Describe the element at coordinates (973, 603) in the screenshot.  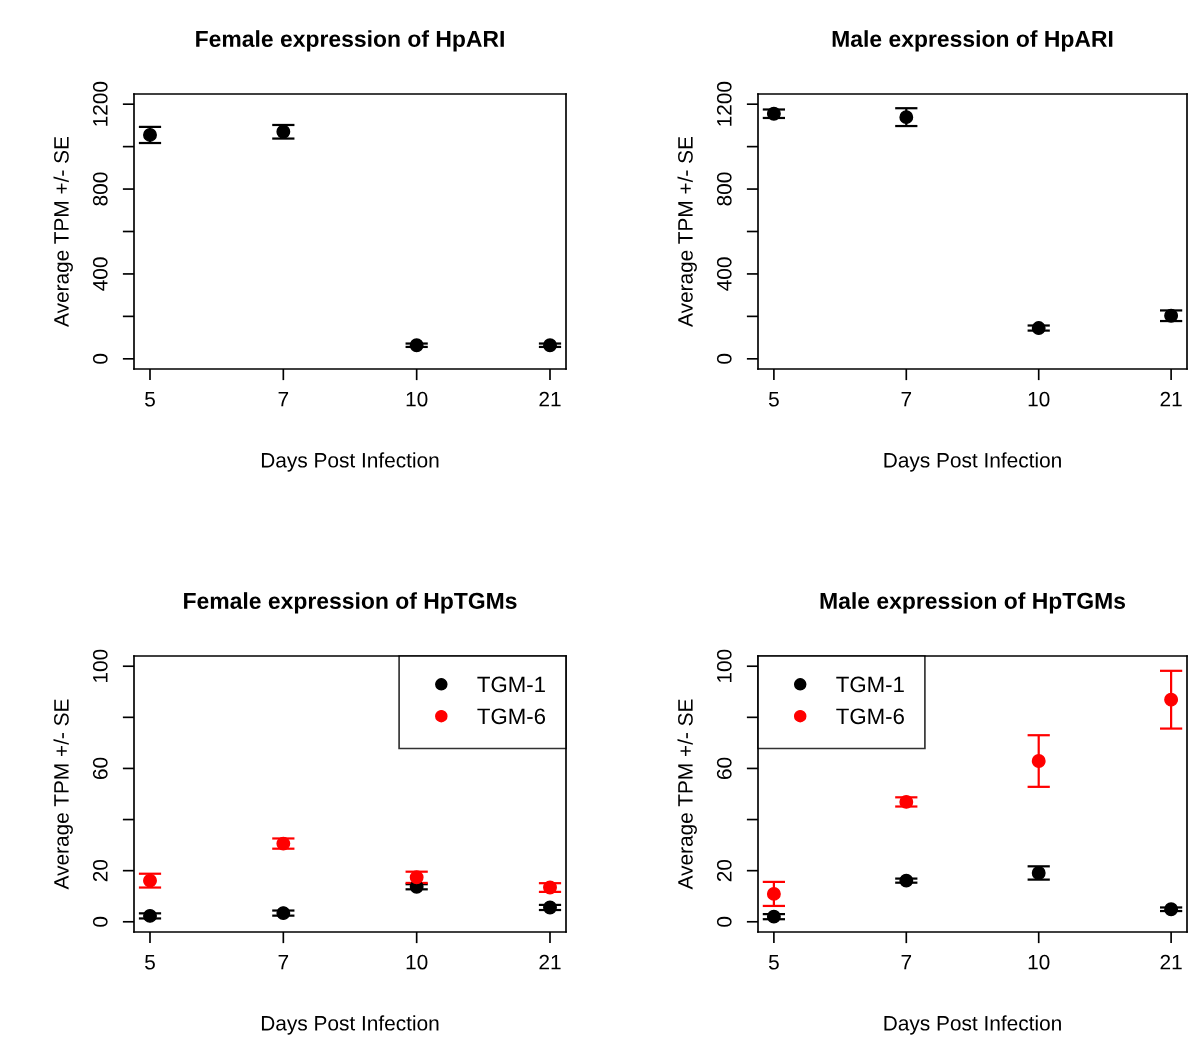
I see `chart-title: Male expression of HpTGMs` at that location.